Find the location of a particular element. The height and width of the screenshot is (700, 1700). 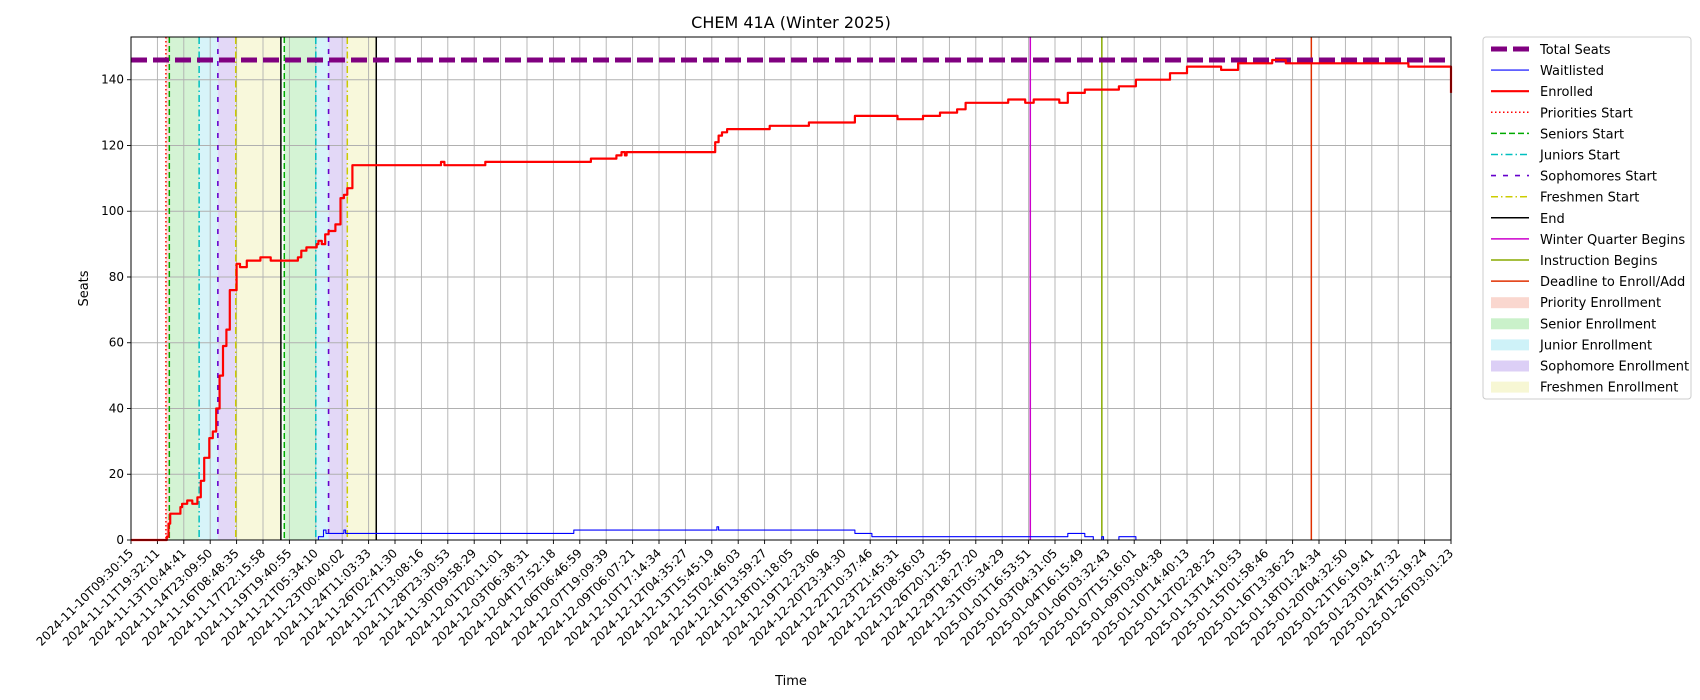

legend-label-deadline-to-enroll-add: Deadline to Enroll/Add is located at coordinates (1612, 282).